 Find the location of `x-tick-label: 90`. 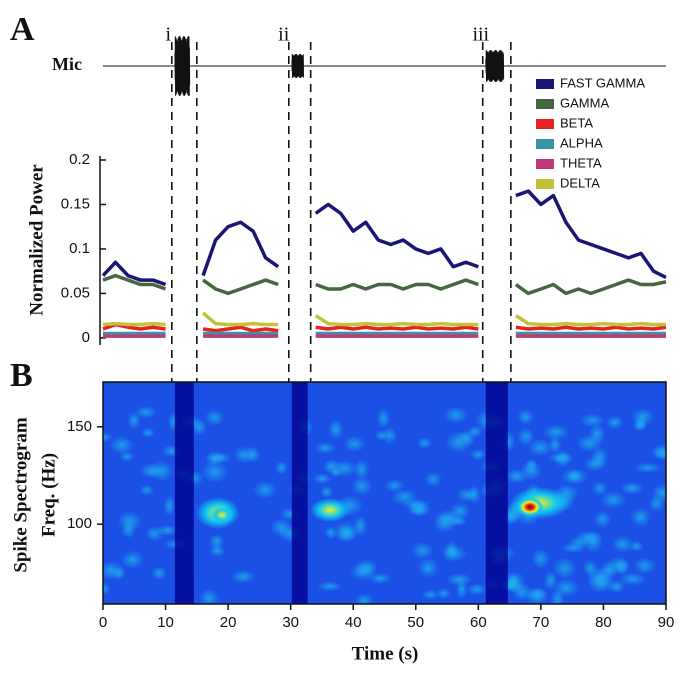

x-tick-label: 90 is located at coordinates (666, 622).